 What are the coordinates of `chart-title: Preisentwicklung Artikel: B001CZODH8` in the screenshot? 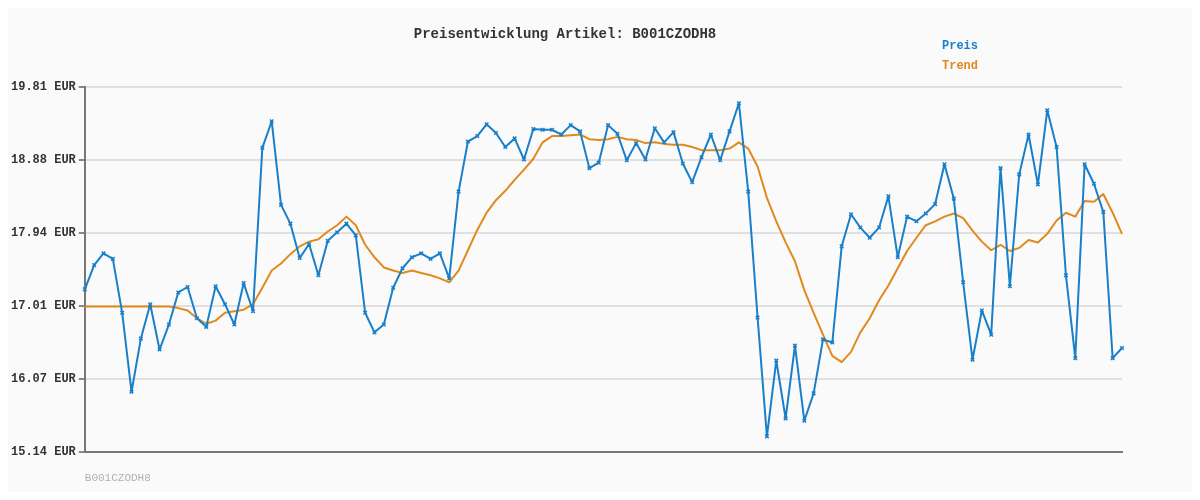 It's located at (565, 33).